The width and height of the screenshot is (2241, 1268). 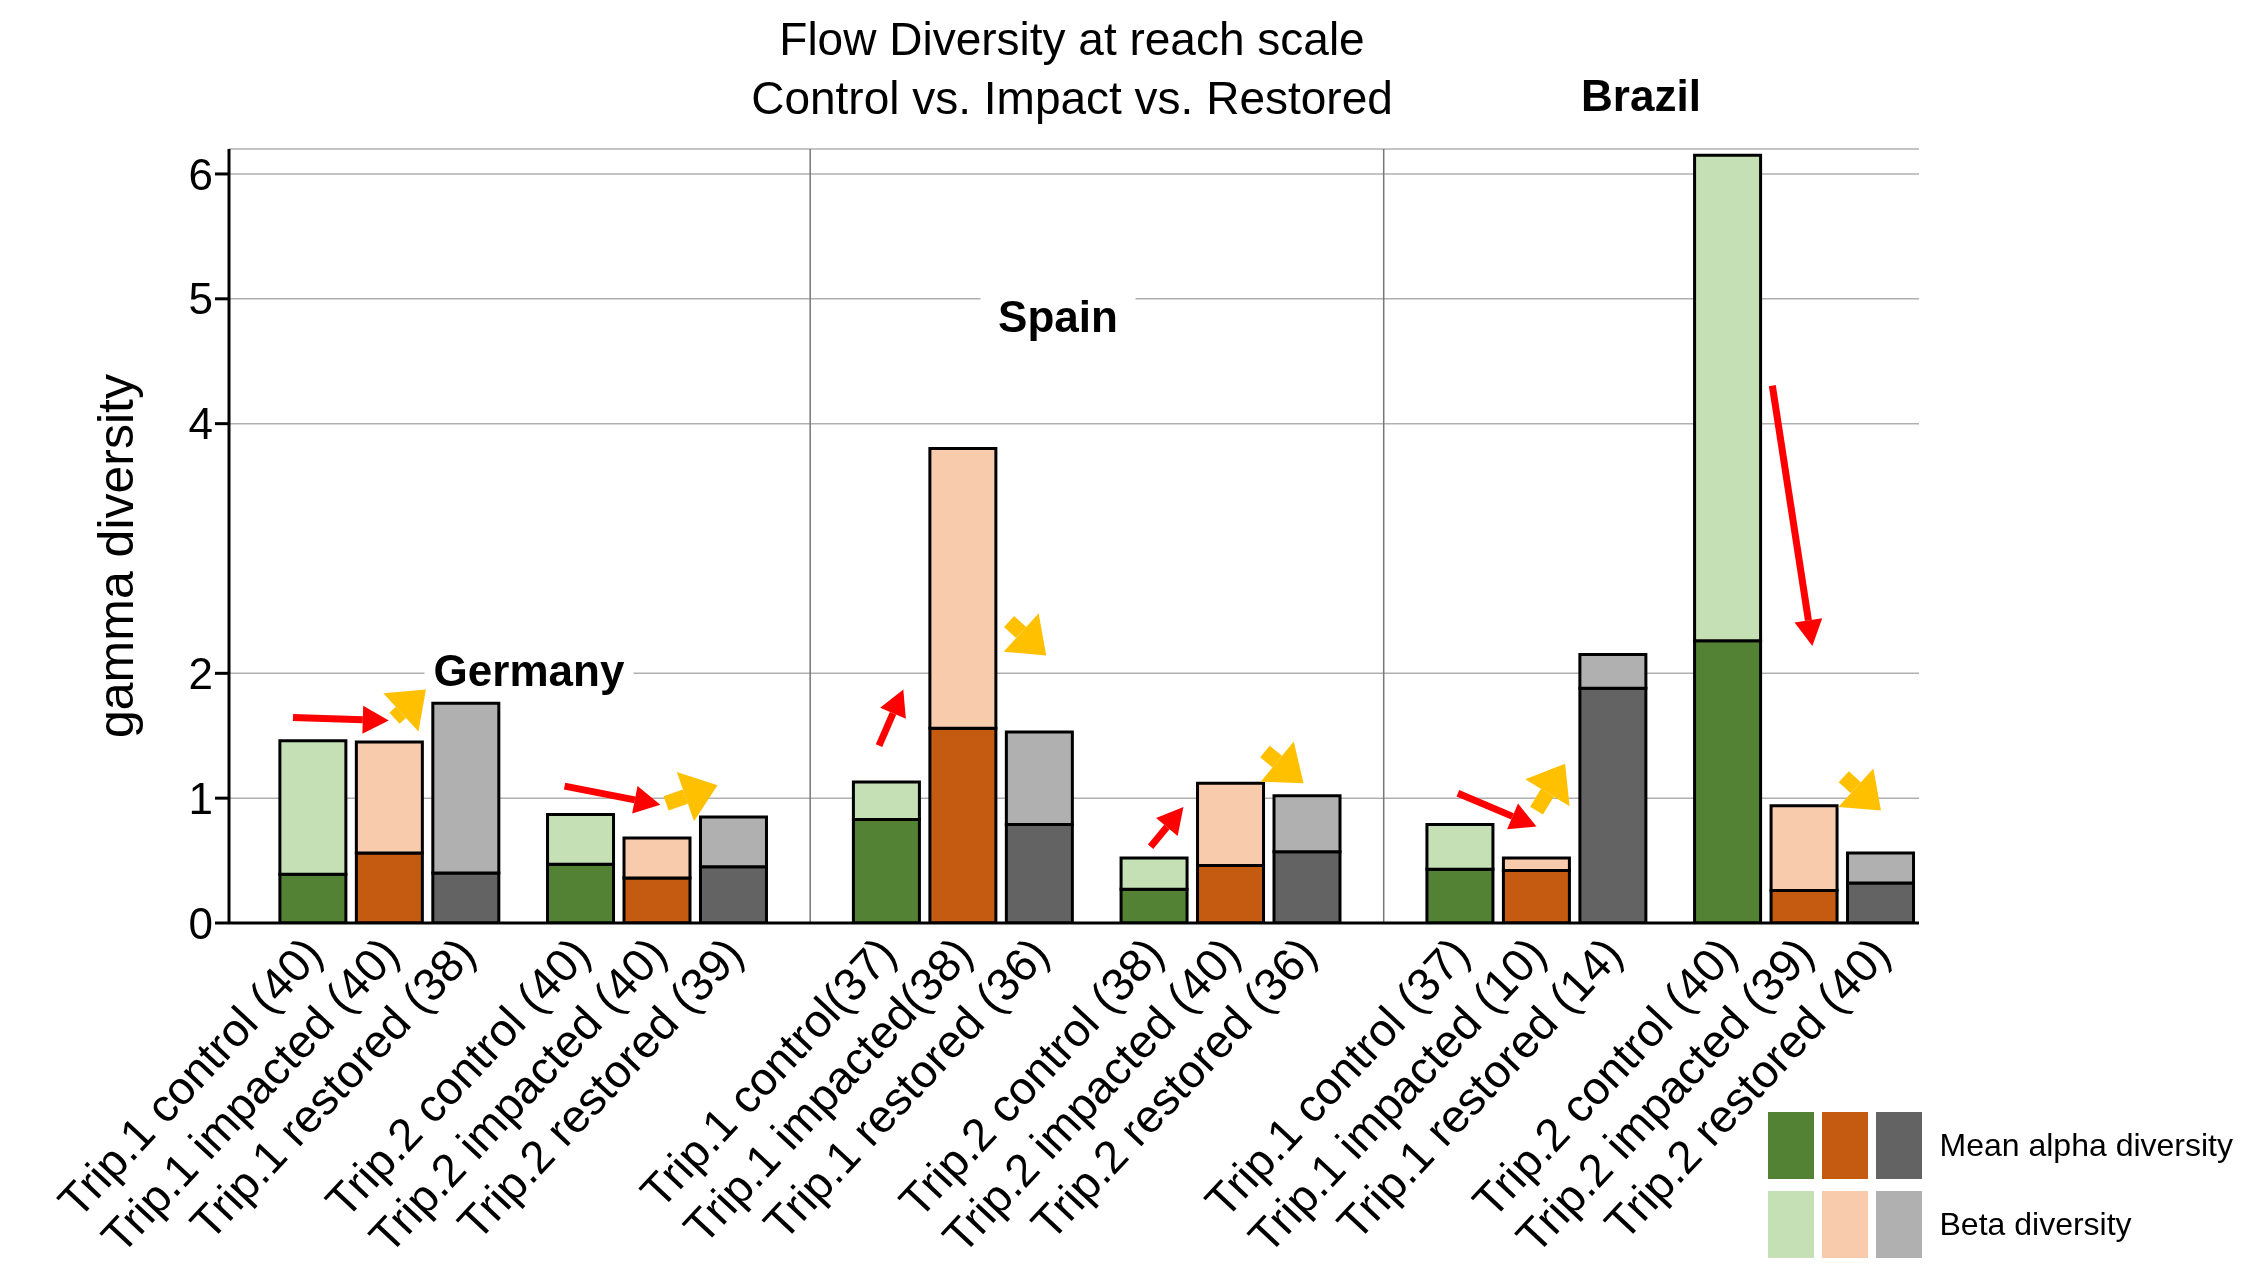 I want to click on y-tick-label: 4, so click(x=200, y=424).